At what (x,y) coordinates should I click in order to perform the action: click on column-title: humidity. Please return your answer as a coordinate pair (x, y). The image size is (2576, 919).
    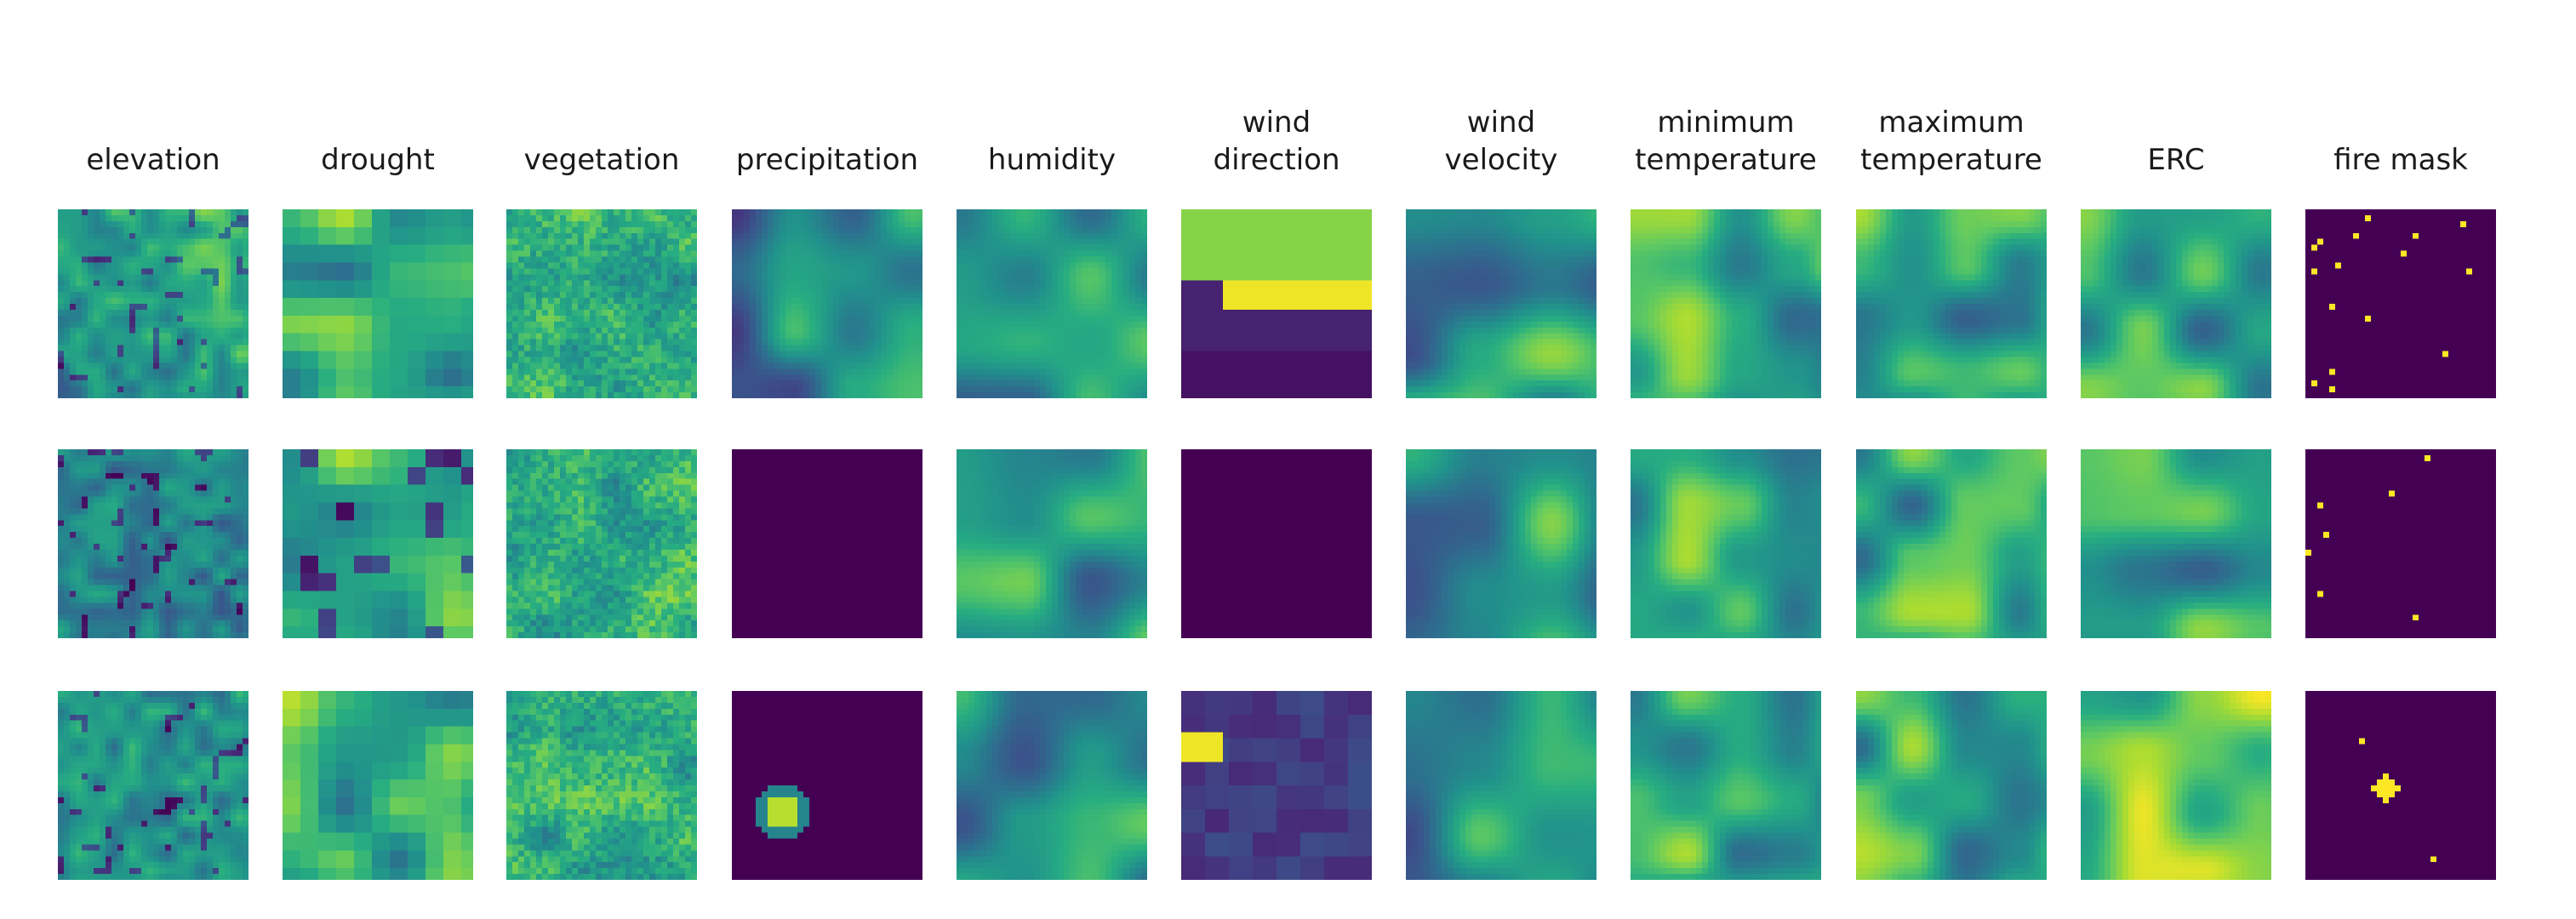
    Looking at the image, I should click on (1051, 136).